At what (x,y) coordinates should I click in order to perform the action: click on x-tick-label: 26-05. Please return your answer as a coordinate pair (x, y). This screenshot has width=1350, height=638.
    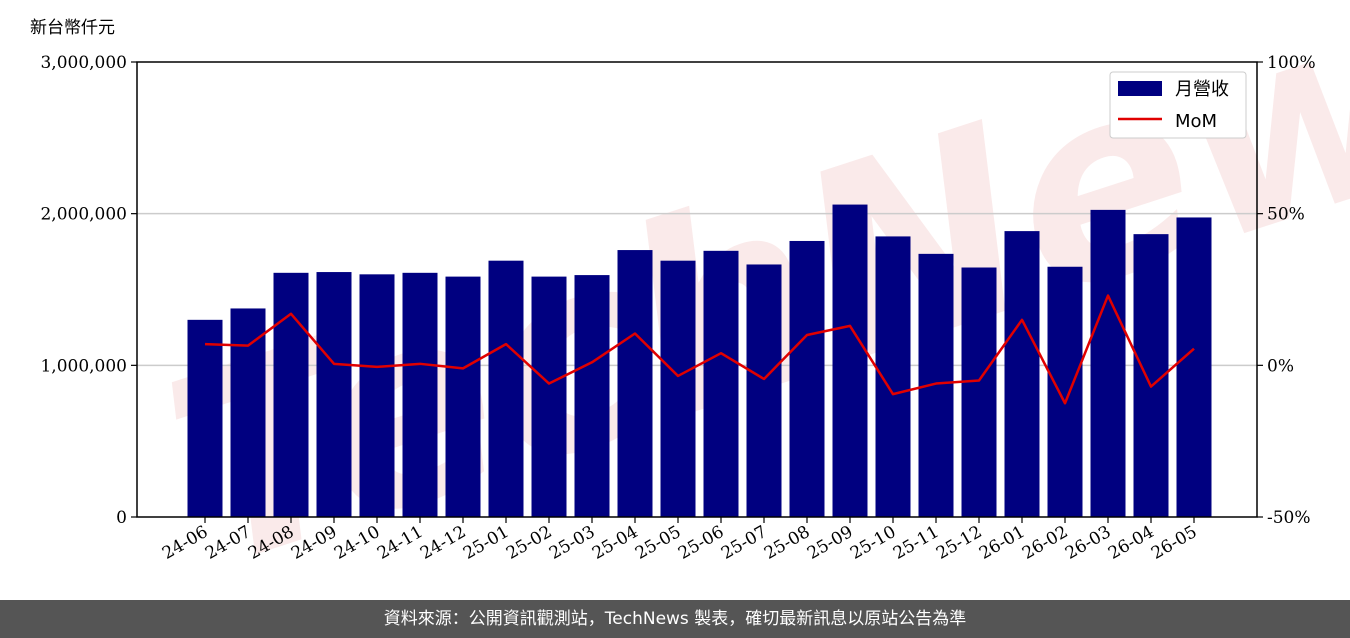
    Looking at the image, I should click on (1174, 543).